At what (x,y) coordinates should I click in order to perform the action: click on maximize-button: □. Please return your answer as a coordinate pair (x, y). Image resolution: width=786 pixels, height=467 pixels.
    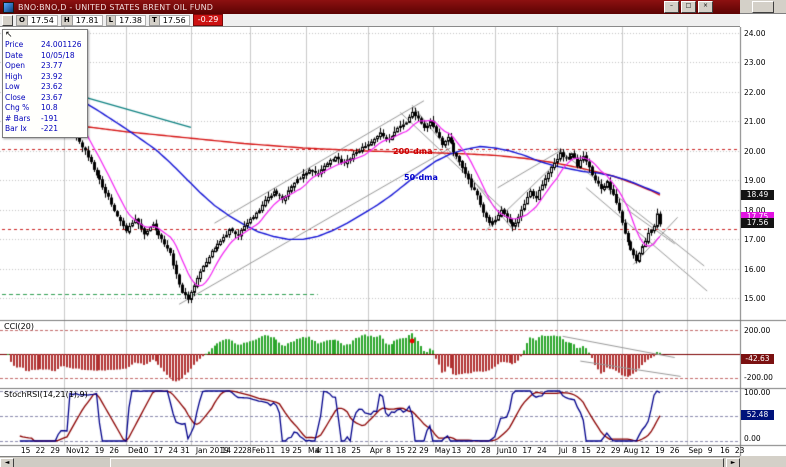
    Looking at the image, I should click on (688, 7).